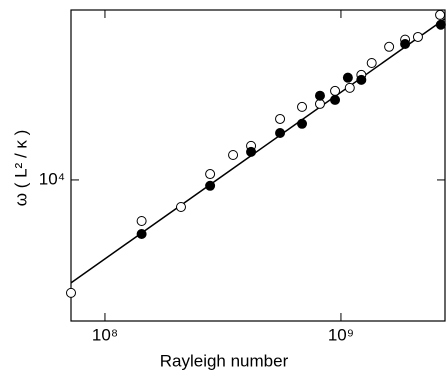 This screenshot has height=375, width=447. I want to click on x-tick-label: 10⁹, so click(341, 334).